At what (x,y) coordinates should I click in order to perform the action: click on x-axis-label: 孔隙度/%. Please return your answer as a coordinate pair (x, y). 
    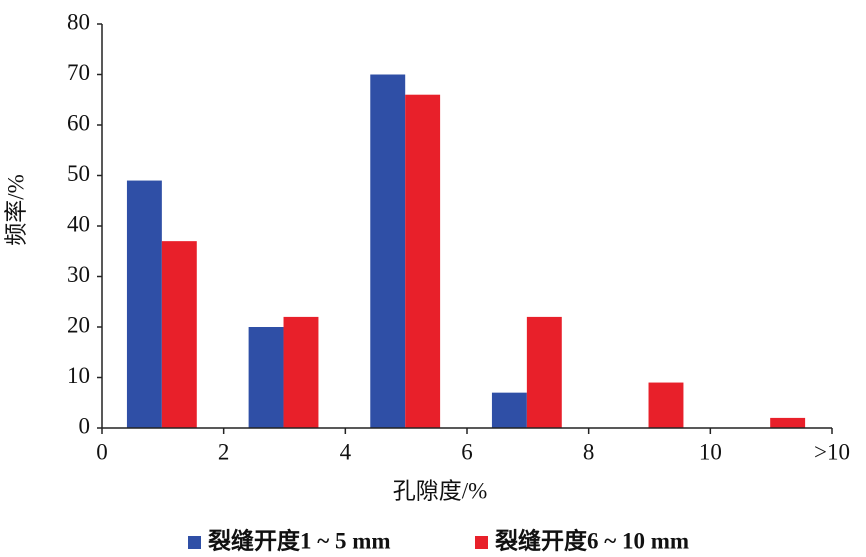
    Looking at the image, I should click on (440, 490).